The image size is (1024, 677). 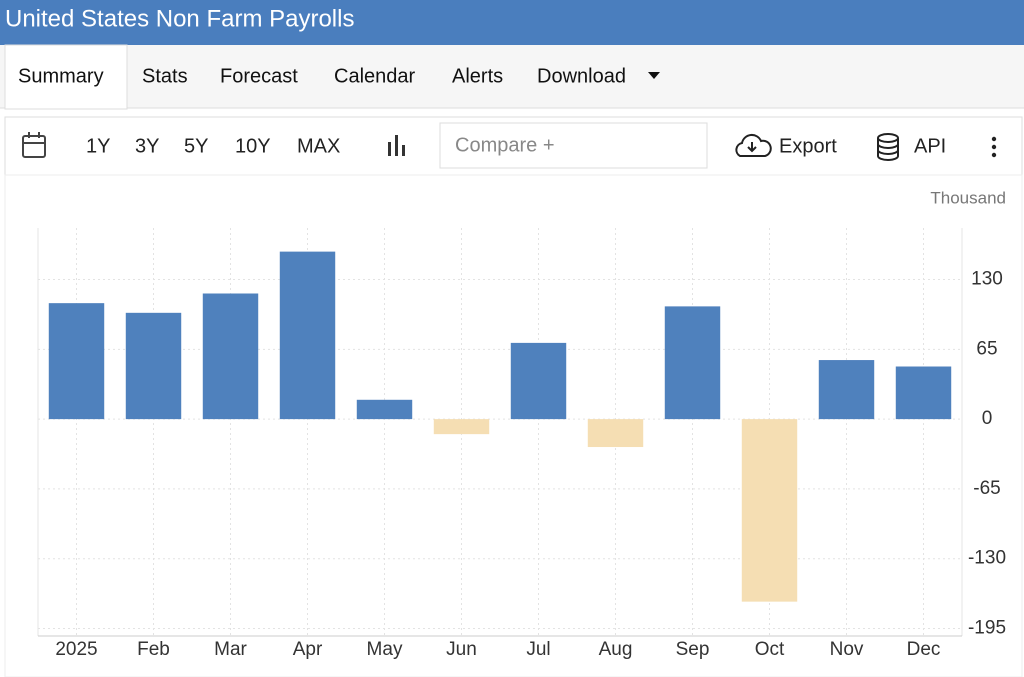 I want to click on x-tick-label: Mar, so click(x=230, y=649).